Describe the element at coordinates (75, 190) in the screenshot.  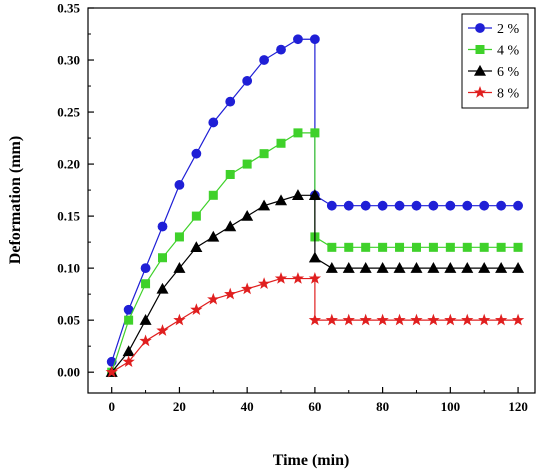
I see `y-axis: 0.00 0.05 0.10 0.15 0.20 0.25 0.30 0.35` at that location.